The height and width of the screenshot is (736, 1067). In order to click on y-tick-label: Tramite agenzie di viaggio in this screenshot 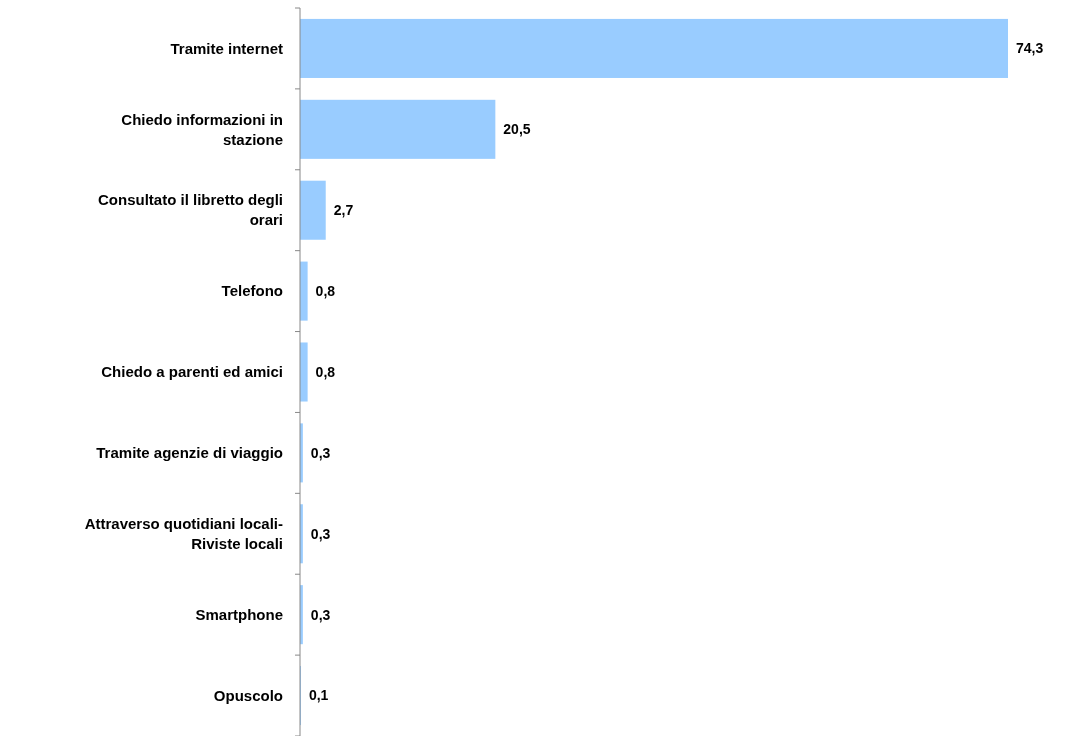, I will do `click(189, 453)`.